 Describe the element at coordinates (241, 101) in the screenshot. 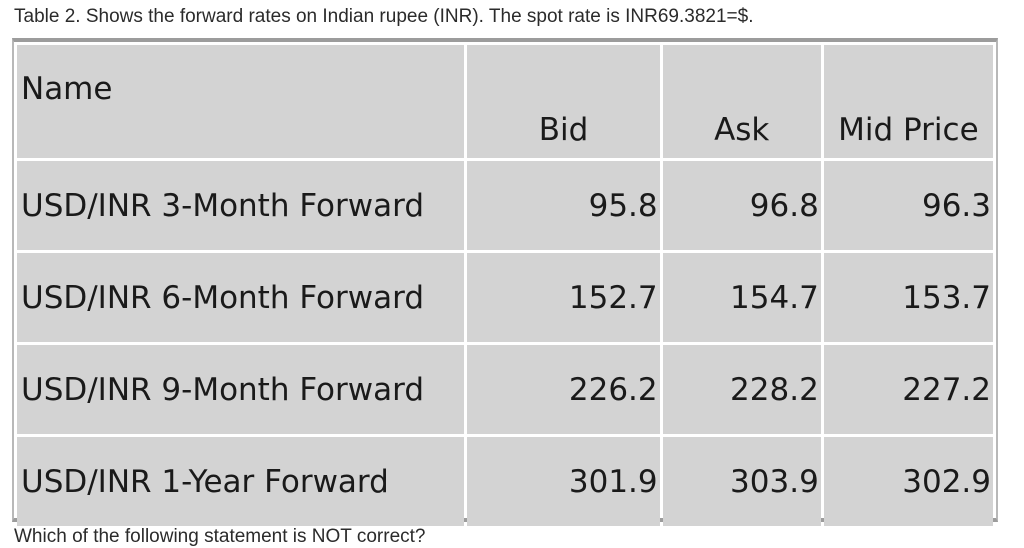

I see `header-name: Name` at that location.